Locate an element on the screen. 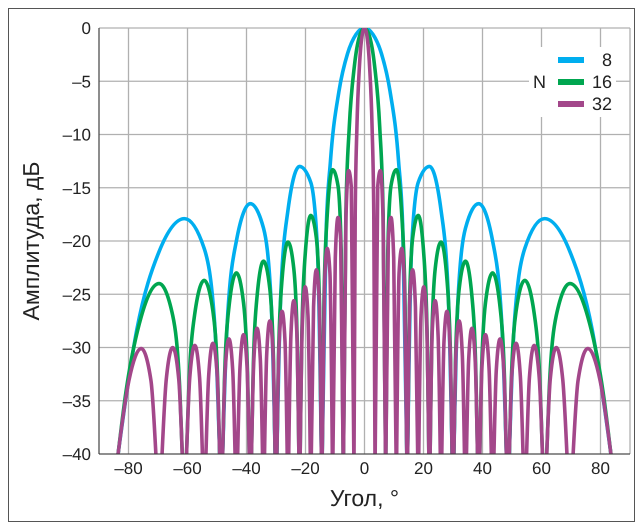 Image resolution: width=643 pixels, height=531 pixels. y-tick-label: –40 is located at coordinates (76, 454).